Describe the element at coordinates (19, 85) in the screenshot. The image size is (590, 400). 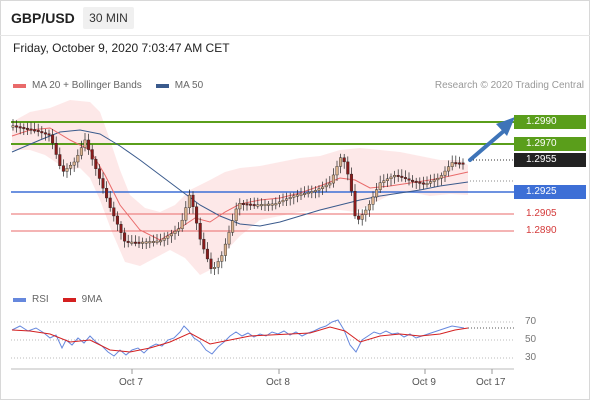
I see `ma20-swatch` at that location.